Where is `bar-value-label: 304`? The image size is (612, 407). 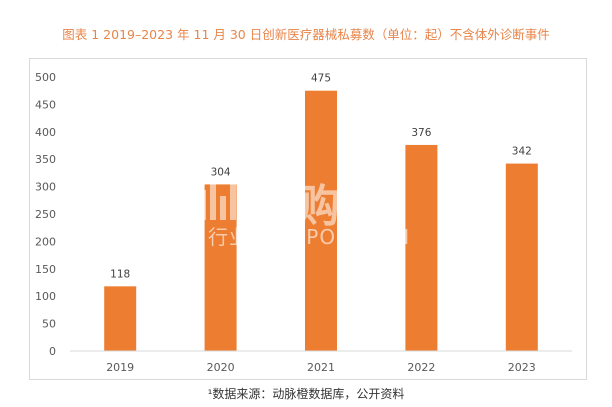 bar-value-label: 304 is located at coordinates (221, 172).